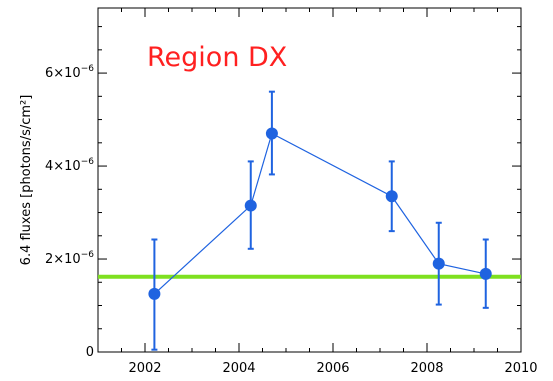 Image resolution: width=553 pixels, height=381 pixels. Describe the element at coordinates (520, 368) in the screenshot. I see `x-tick-label: 2010` at that location.